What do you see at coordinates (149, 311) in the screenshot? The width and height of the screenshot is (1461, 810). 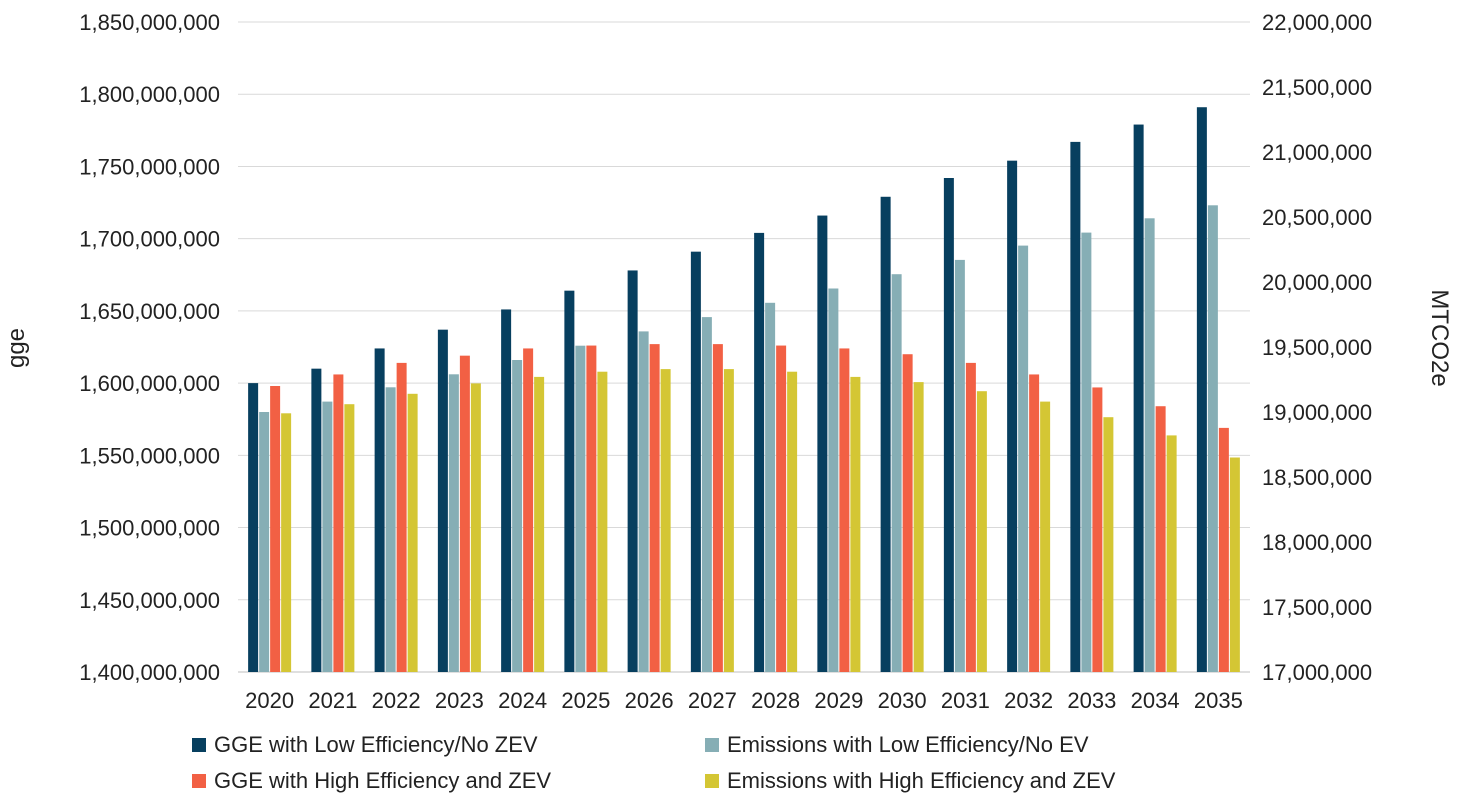 I see `y-tick-label: 1,650,000,000` at bounding box center [149, 311].